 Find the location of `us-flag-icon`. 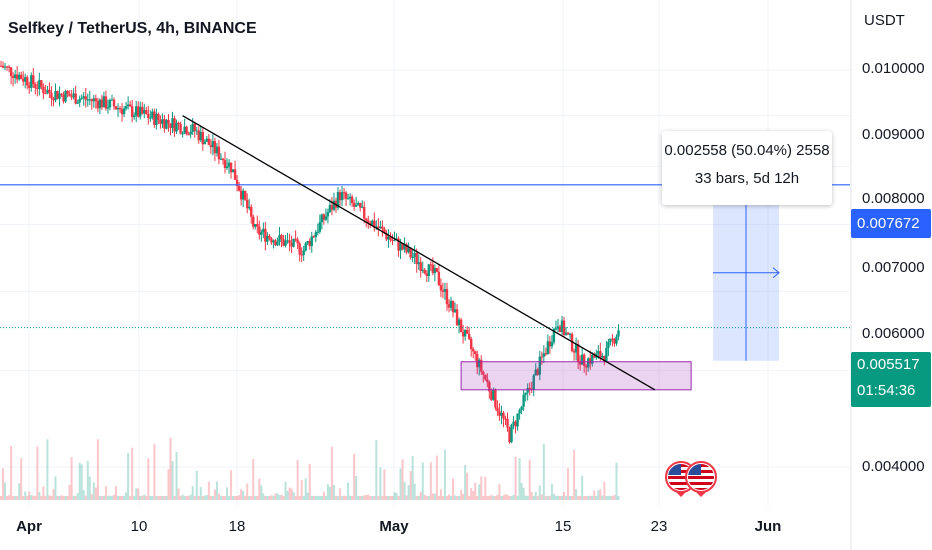

us-flag-icon is located at coordinates (701, 479).